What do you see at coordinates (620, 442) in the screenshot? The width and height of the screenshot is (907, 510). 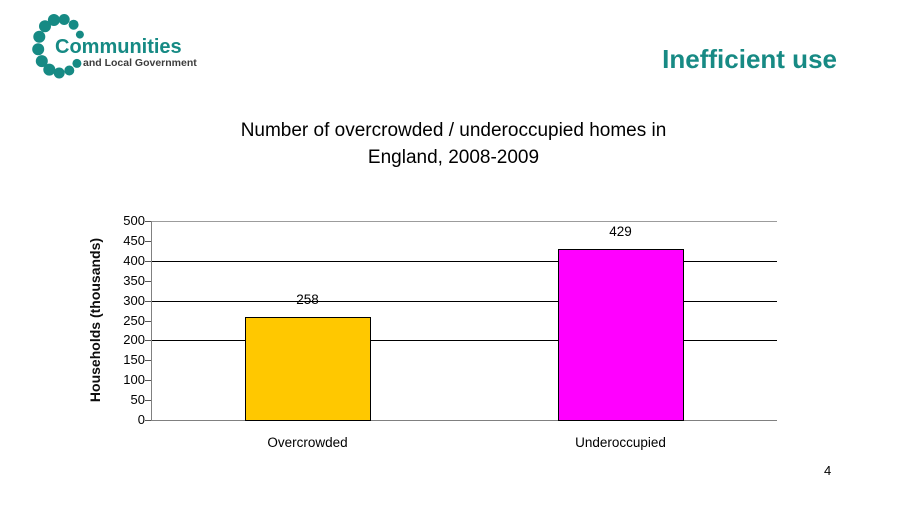 I see `category-label: Underoccupied` at bounding box center [620, 442].